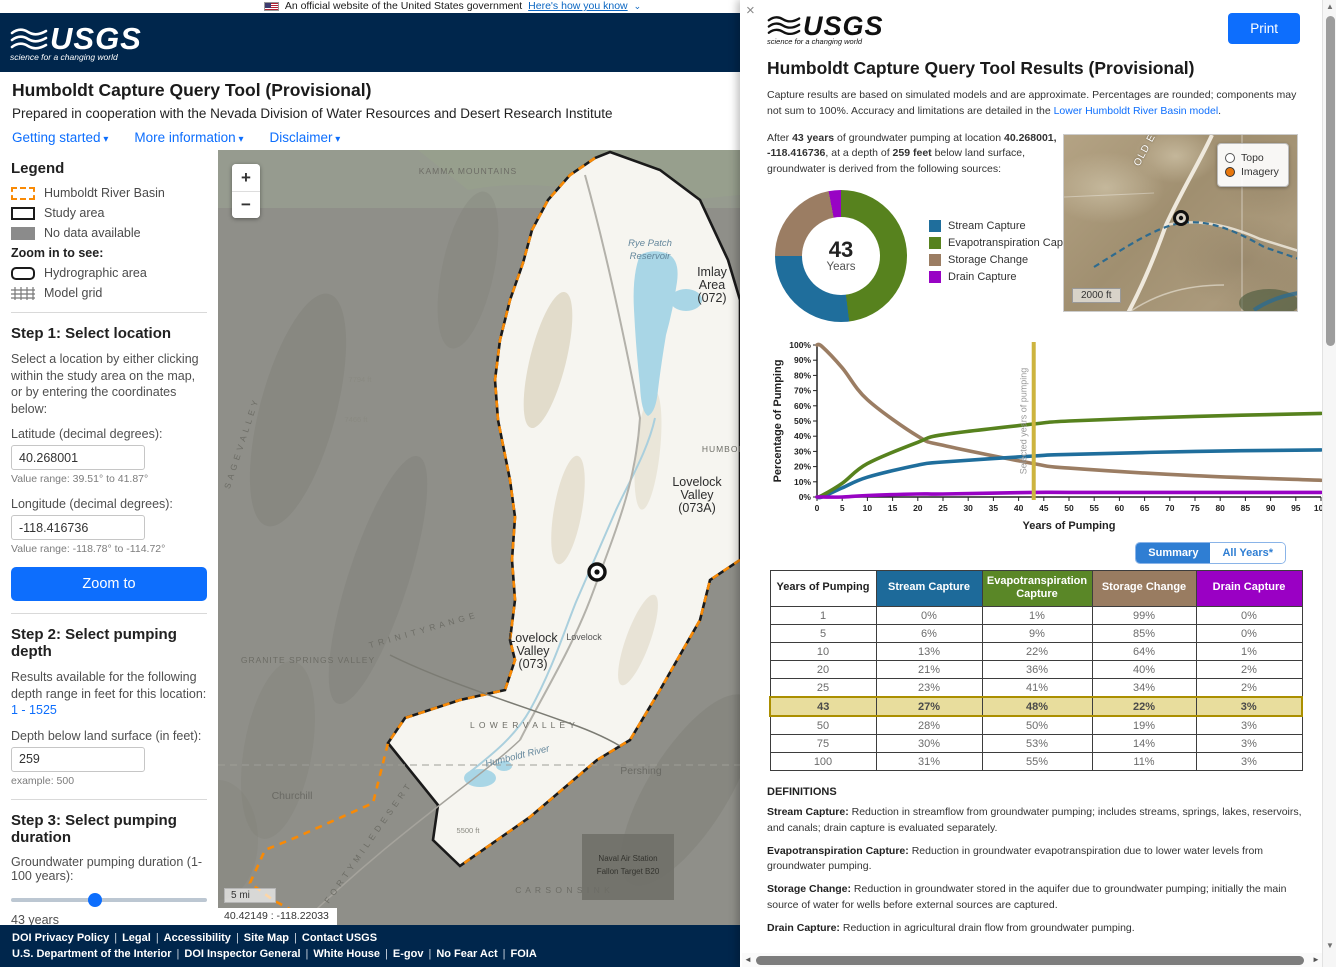 The width and height of the screenshot is (1336, 967). Describe the element at coordinates (802, 436) in the screenshot. I see `svg-text: 40%` at that location.